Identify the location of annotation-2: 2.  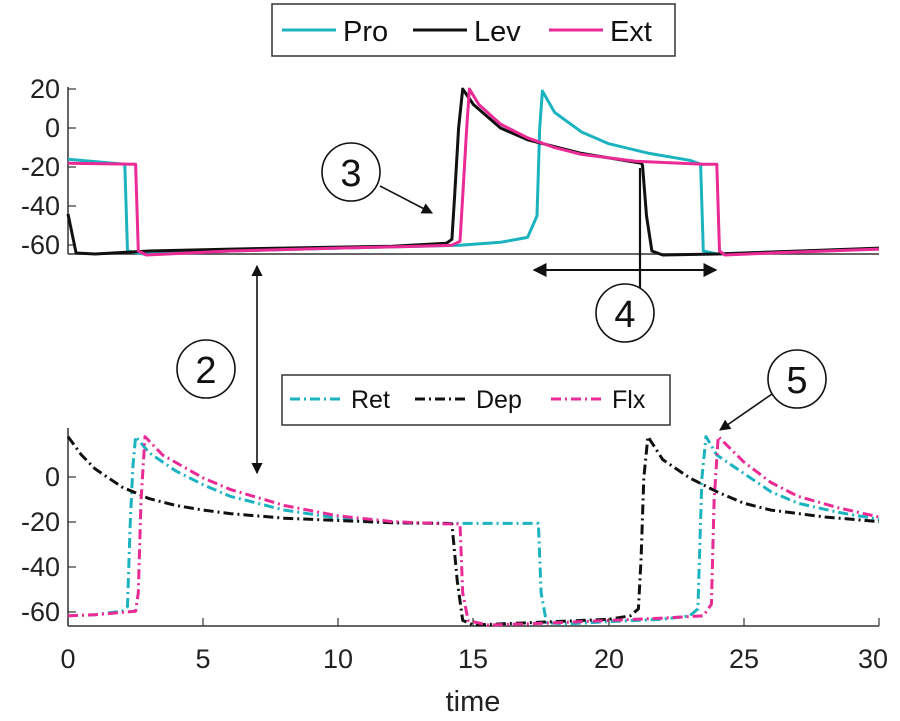
(219, 369).